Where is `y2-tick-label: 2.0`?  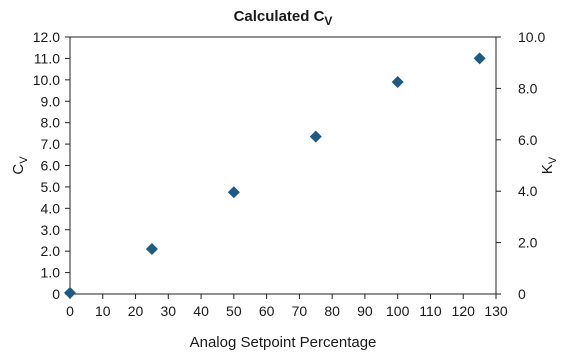 y2-tick-label: 2.0 is located at coordinates (528, 243).